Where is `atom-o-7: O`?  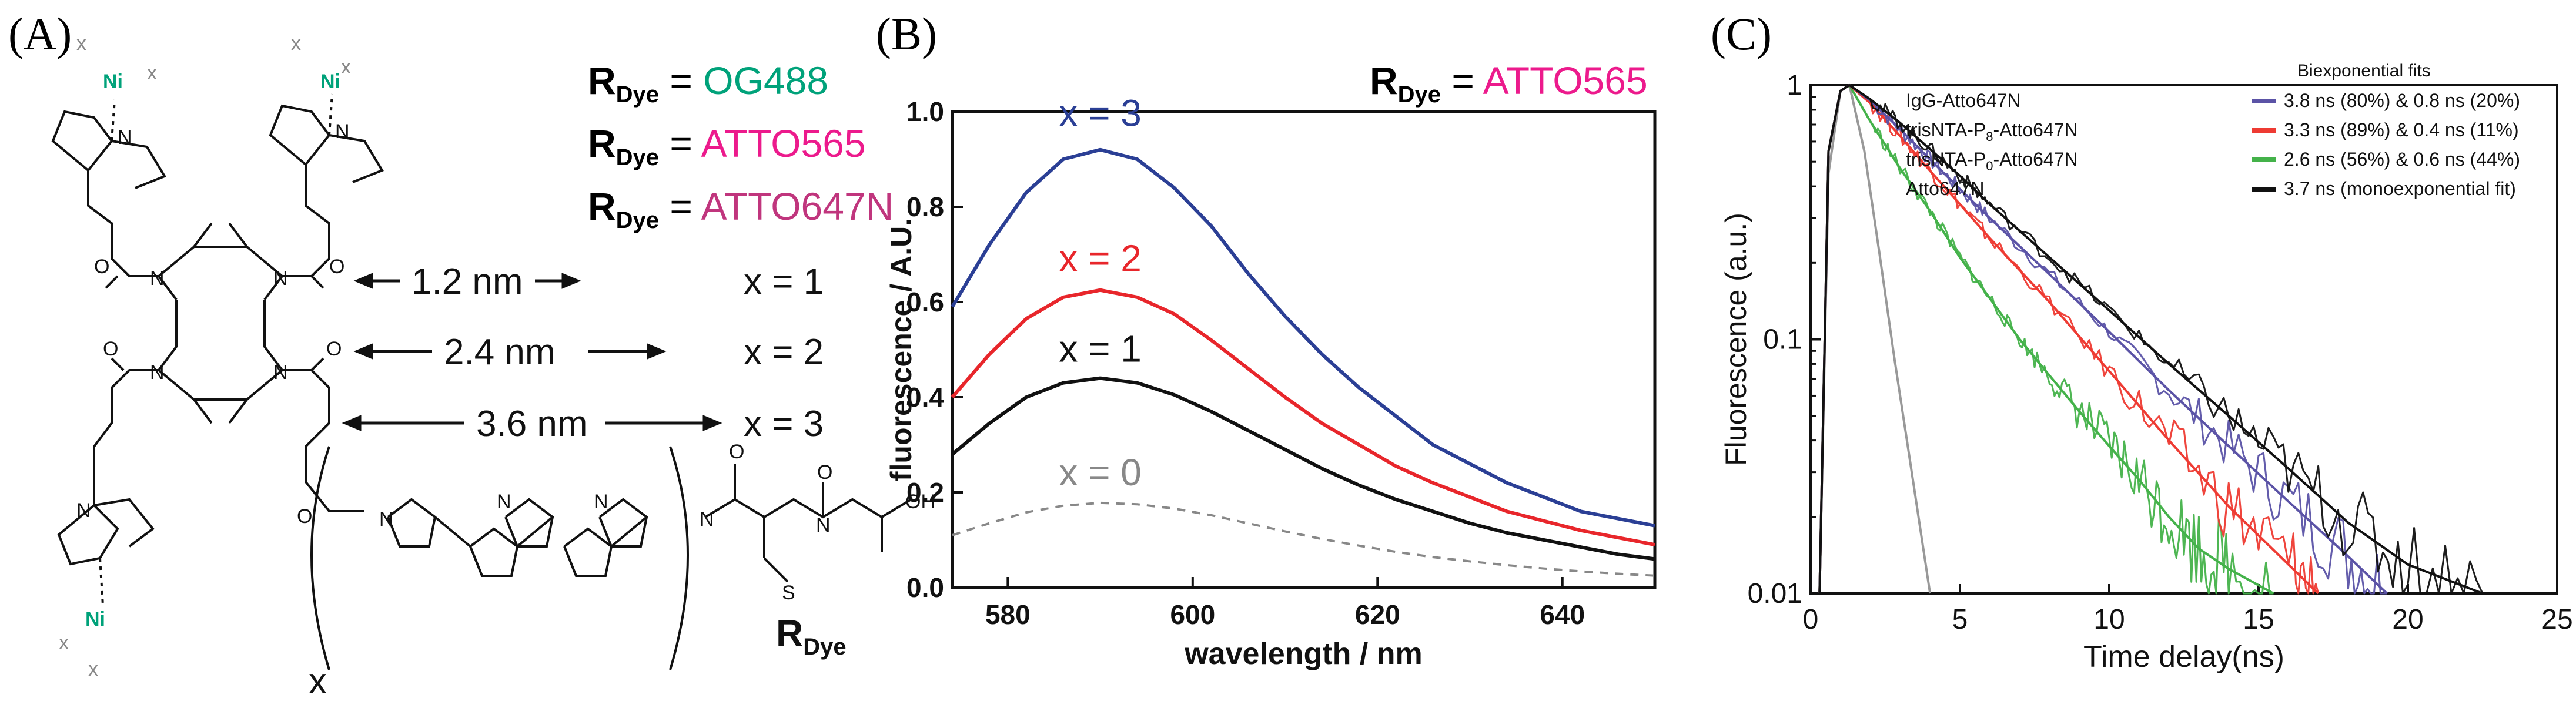
atom-o-7: O is located at coordinates (304, 517).